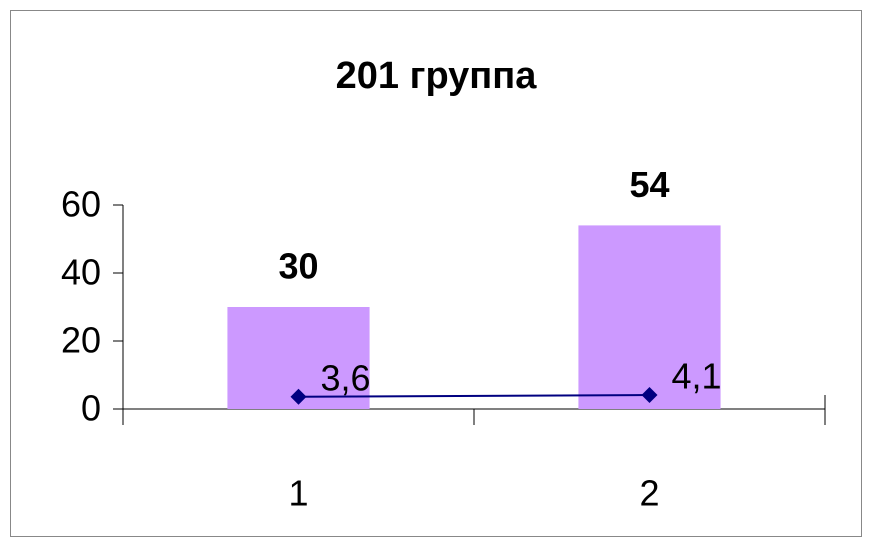  I want to click on chart-title: 201 группа, so click(437, 76).